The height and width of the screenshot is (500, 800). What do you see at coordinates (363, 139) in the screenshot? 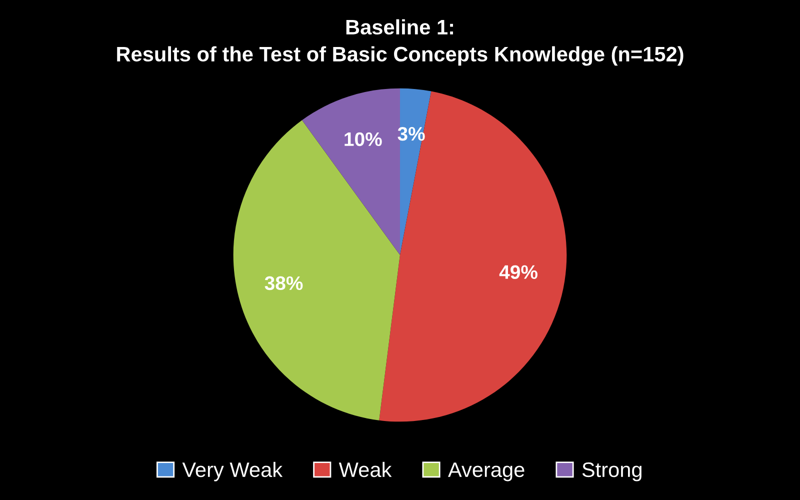
I see `data-label: 10%` at bounding box center [363, 139].